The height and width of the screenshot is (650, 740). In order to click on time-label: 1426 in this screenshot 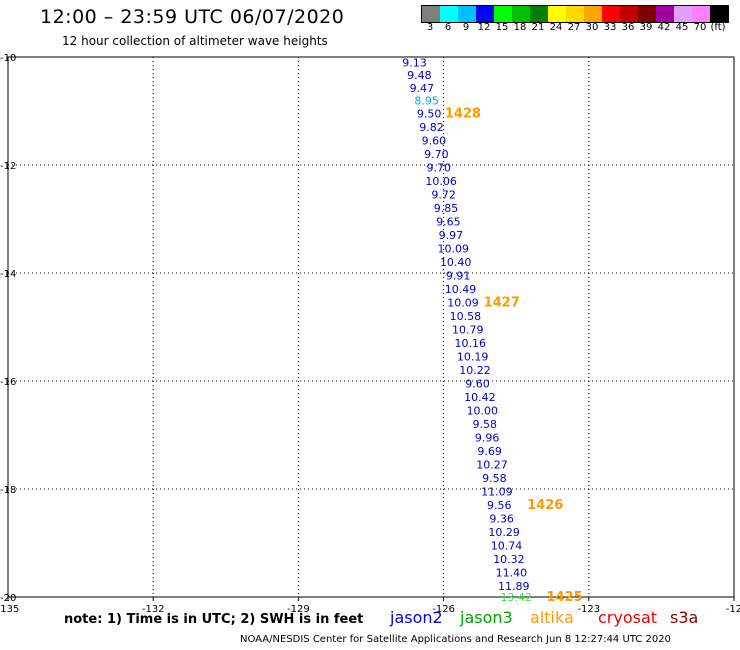, I will do `click(545, 505)`.